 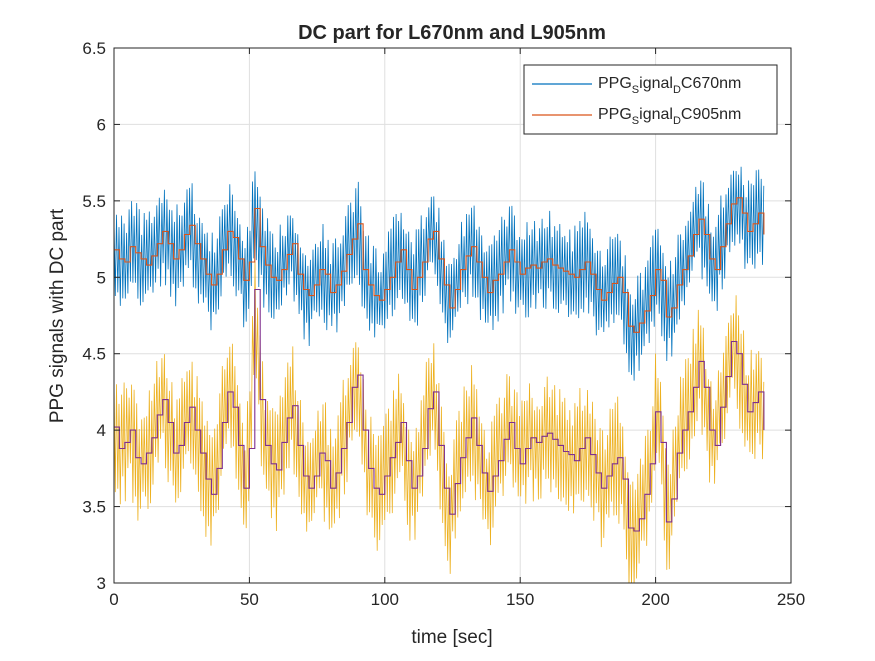 What do you see at coordinates (520, 599) in the screenshot?
I see `x-tick-label: 150` at bounding box center [520, 599].